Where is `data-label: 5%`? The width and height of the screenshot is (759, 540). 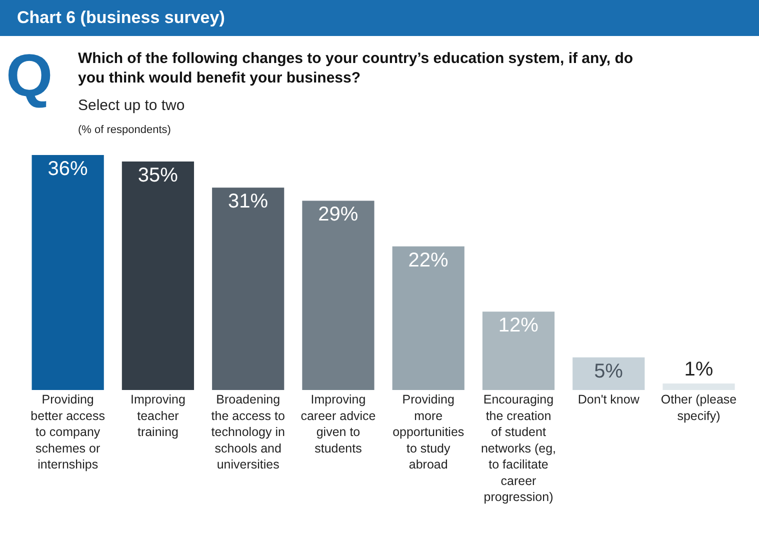 data-label: 5% is located at coordinates (609, 371).